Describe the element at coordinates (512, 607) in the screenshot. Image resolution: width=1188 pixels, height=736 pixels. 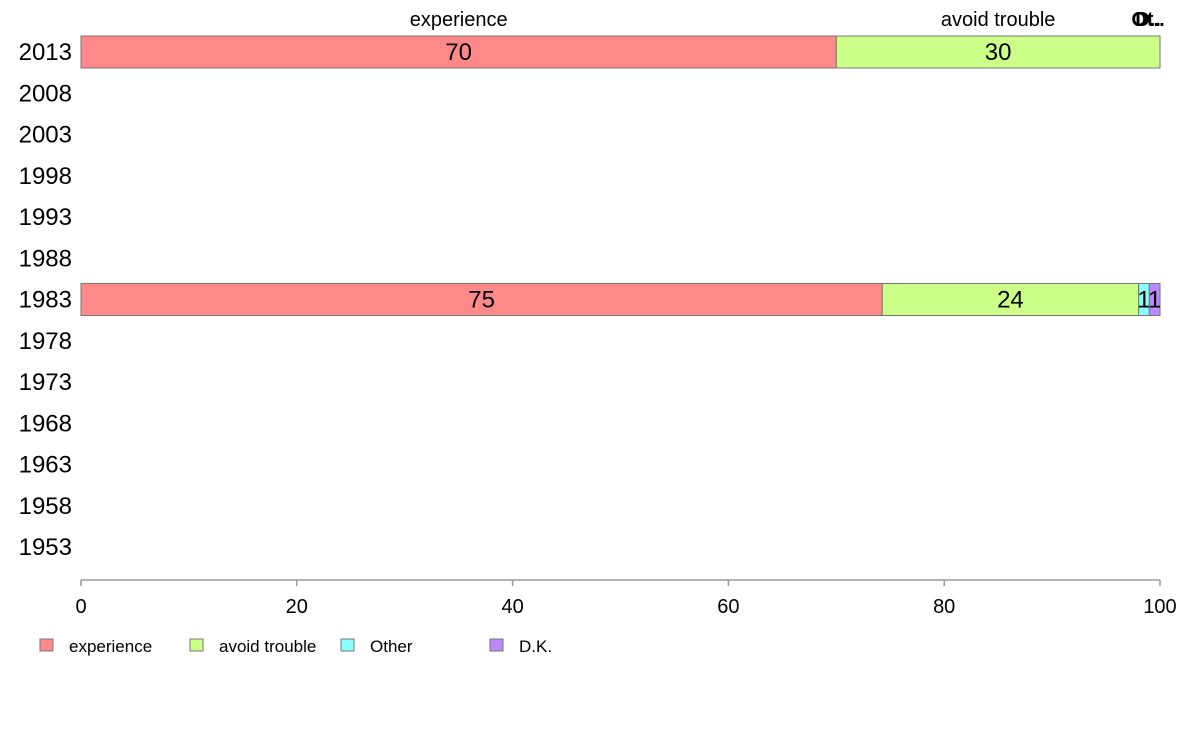
I see `x-tick-label-40: 40` at that location.